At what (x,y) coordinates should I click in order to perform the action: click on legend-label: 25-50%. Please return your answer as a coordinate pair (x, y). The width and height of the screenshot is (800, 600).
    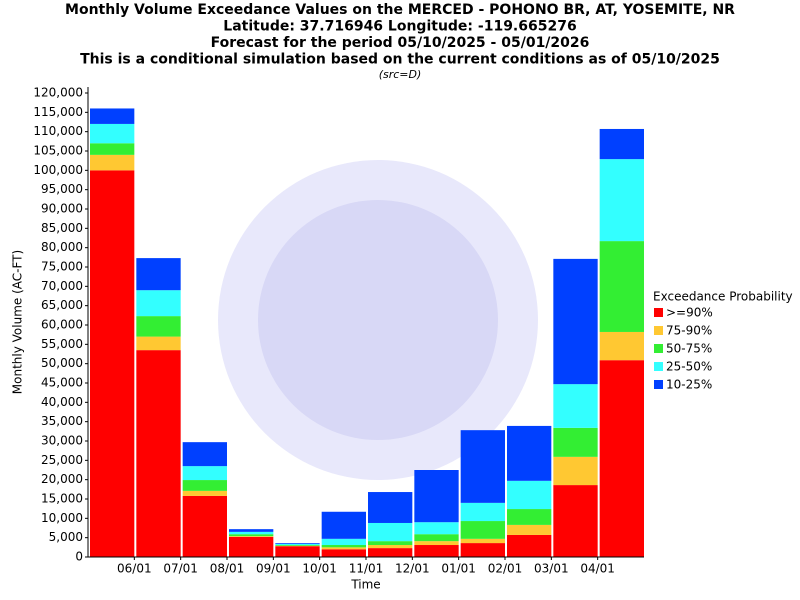
    Looking at the image, I should click on (689, 367).